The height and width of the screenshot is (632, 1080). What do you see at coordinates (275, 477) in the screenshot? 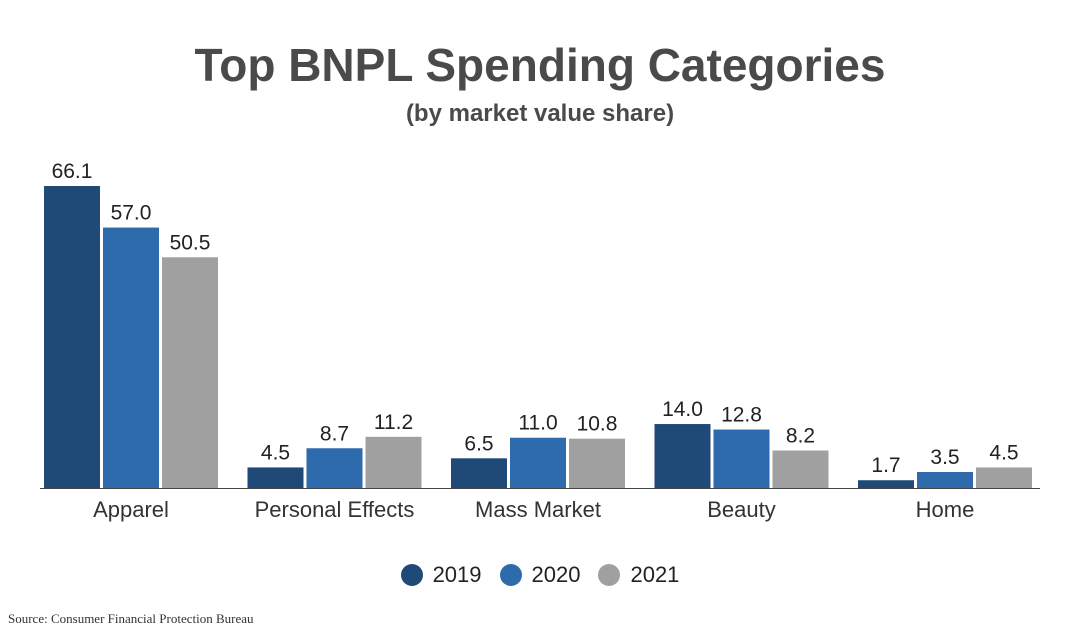
I see `bar-personal-effects-2019` at bounding box center [275, 477].